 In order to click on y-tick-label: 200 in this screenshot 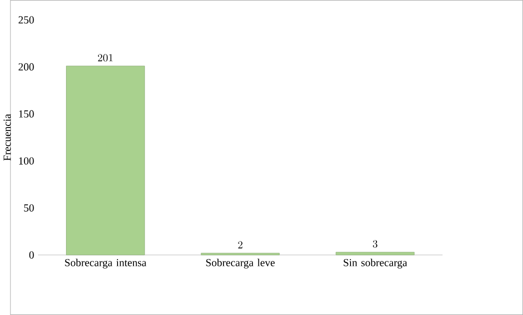, I will do `click(26, 67)`.